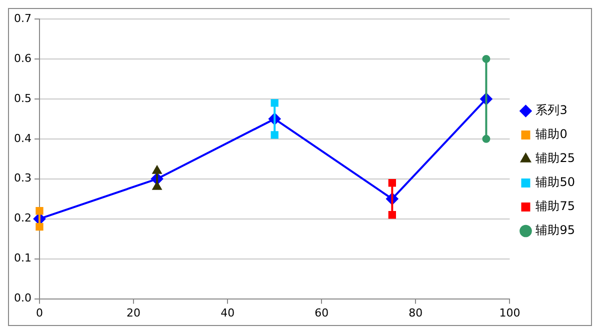  Describe the element at coordinates (23, 178) in the screenshot. I see `y-tick-label: 0.3` at that location.